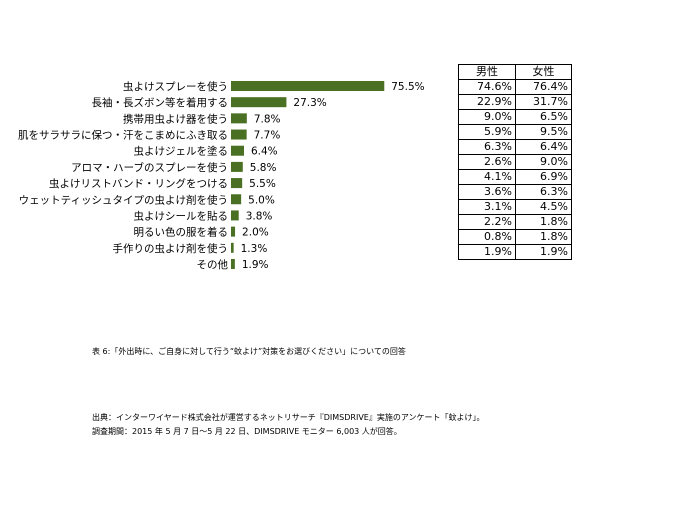 This screenshot has height=521, width=700. I want to click on cell-male: 1.9%, so click(487, 252).